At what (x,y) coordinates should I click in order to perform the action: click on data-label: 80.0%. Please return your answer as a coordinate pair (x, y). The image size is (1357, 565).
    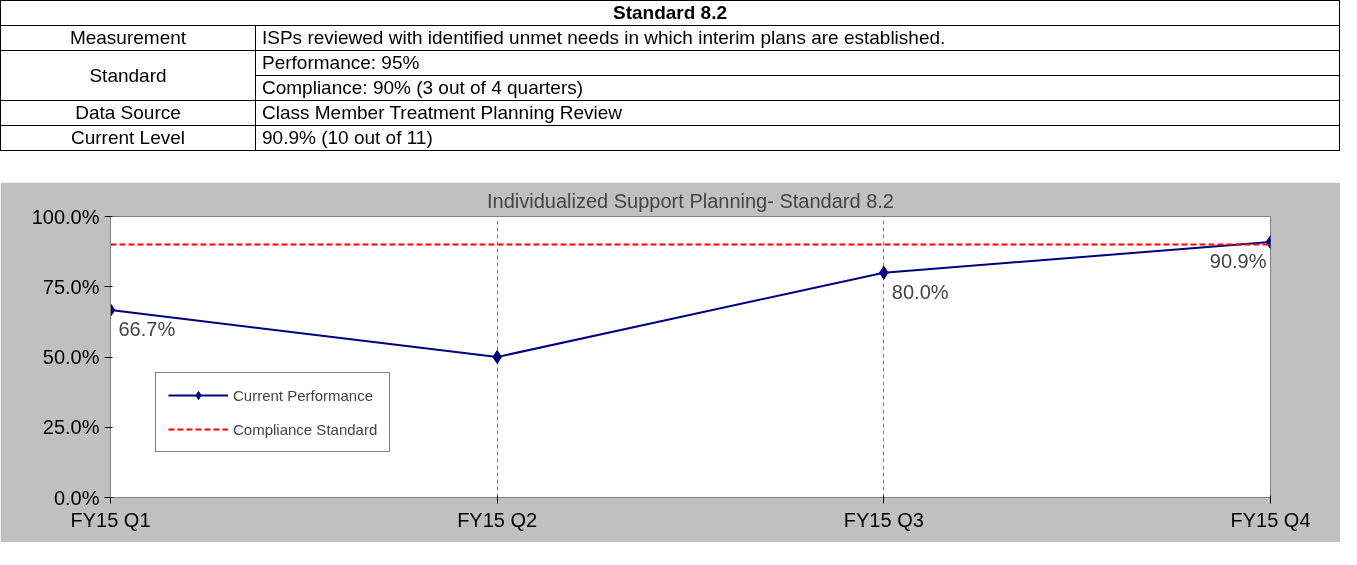
    Looking at the image, I should click on (920, 291).